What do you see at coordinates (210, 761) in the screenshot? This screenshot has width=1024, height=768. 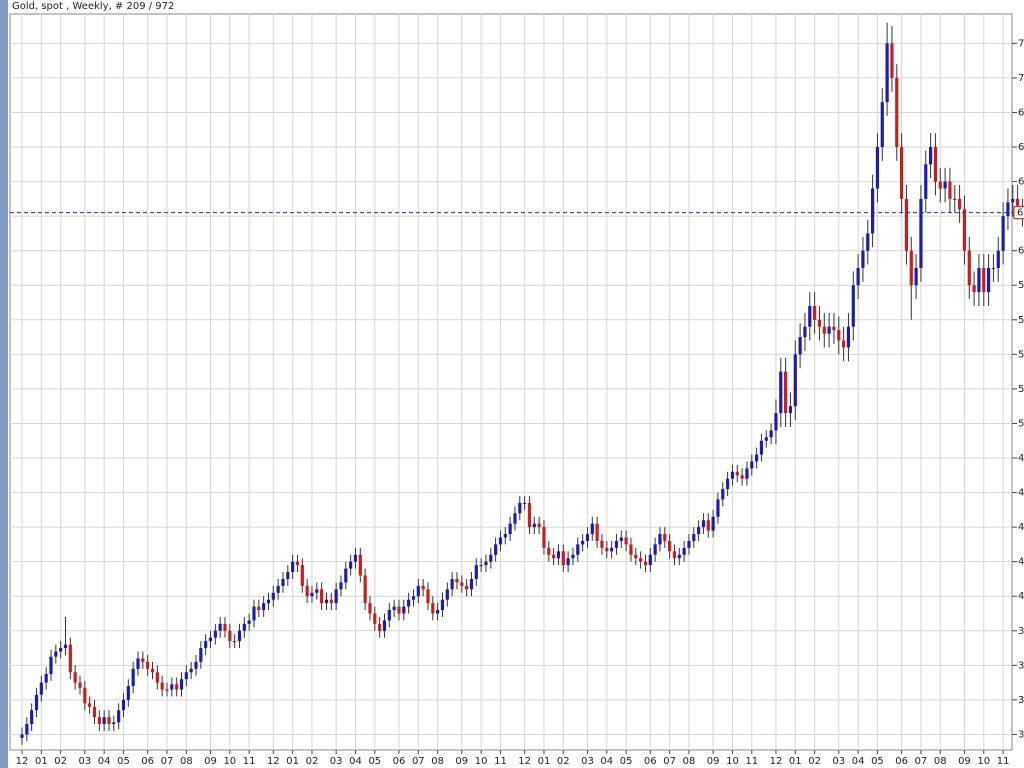 I see `x-tick-label: 09` at bounding box center [210, 761].